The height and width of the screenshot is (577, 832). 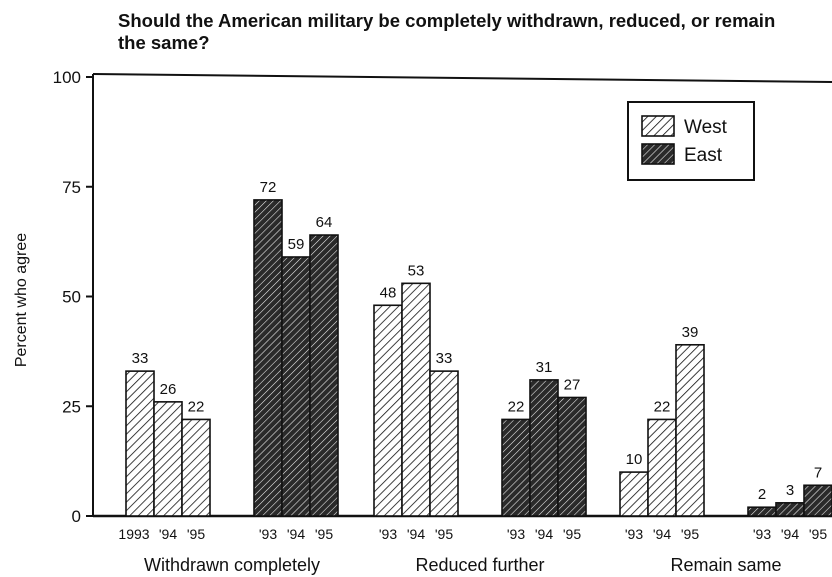 I want to click on category-label: Withdrawn completely, so click(x=232, y=565).